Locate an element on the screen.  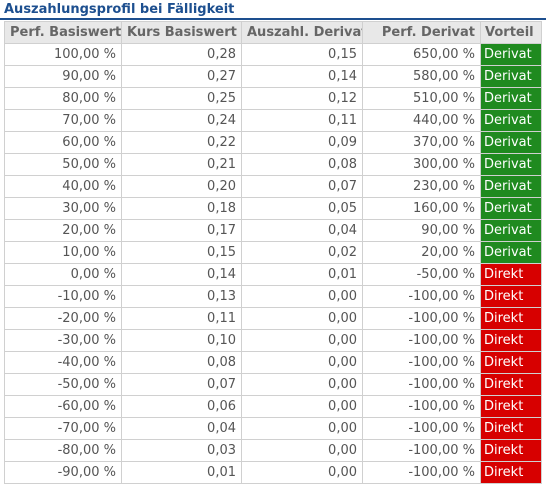
perf-basiswert-cell: 40,00 % is located at coordinates (63, 186).